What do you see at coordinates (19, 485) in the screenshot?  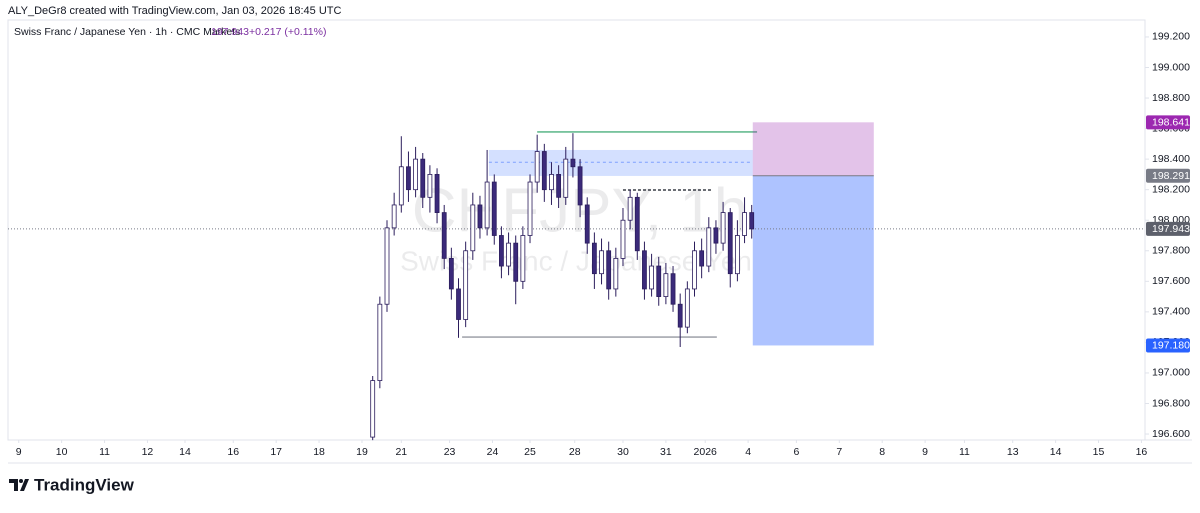 I see `logo-mark` at bounding box center [19, 485].